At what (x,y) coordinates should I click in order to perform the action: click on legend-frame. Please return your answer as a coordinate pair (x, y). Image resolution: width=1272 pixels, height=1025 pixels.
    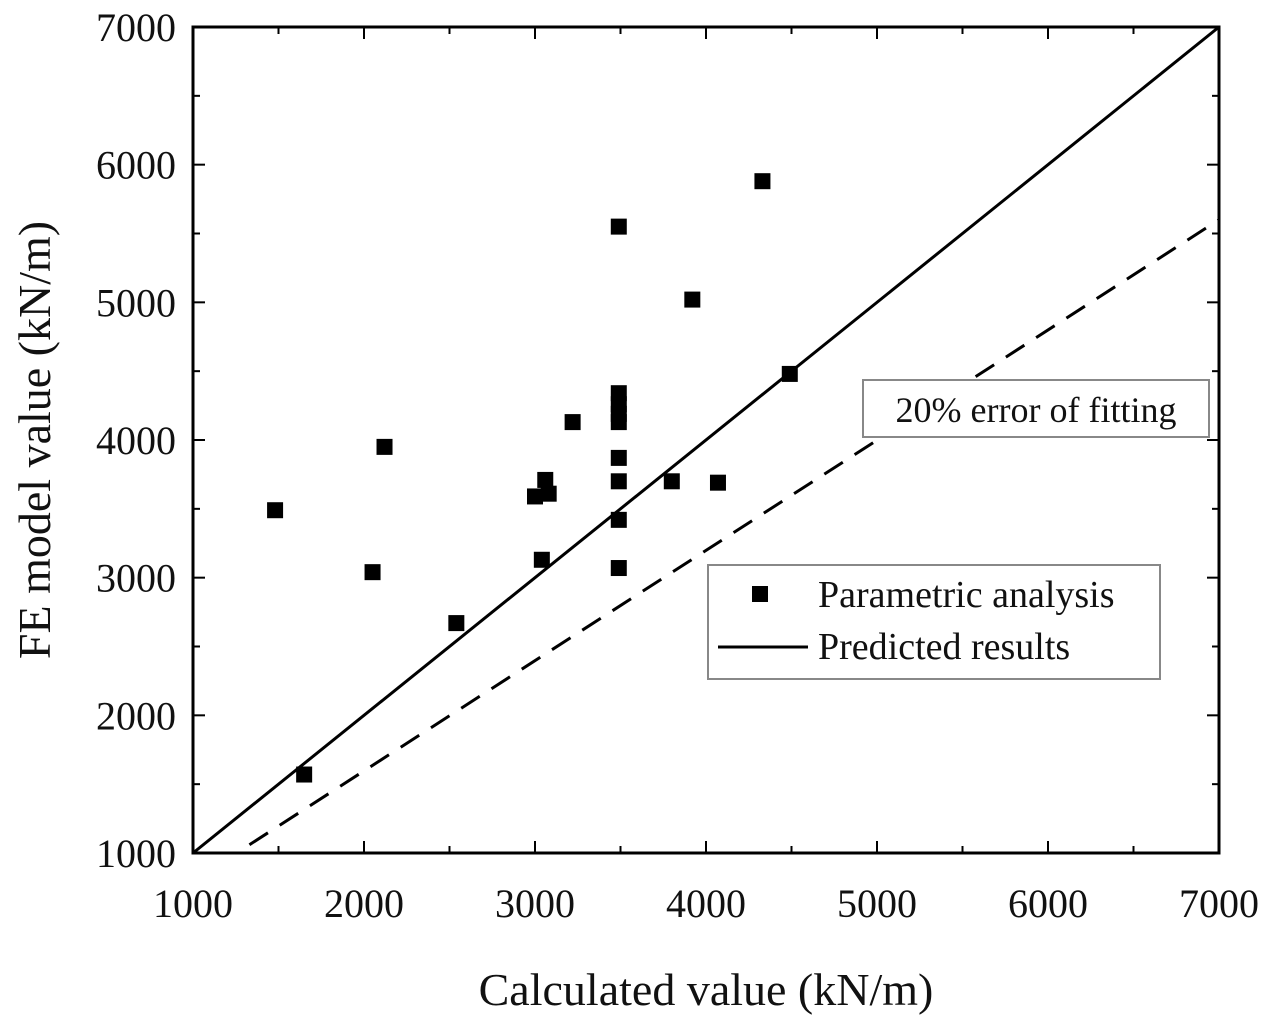
    Looking at the image, I should click on (934, 622).